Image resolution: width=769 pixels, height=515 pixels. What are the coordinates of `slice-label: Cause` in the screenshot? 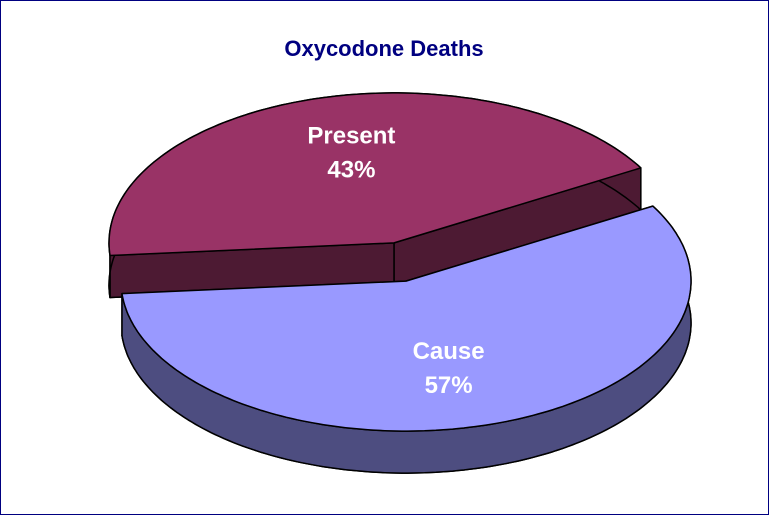 It's located at (449, 351).